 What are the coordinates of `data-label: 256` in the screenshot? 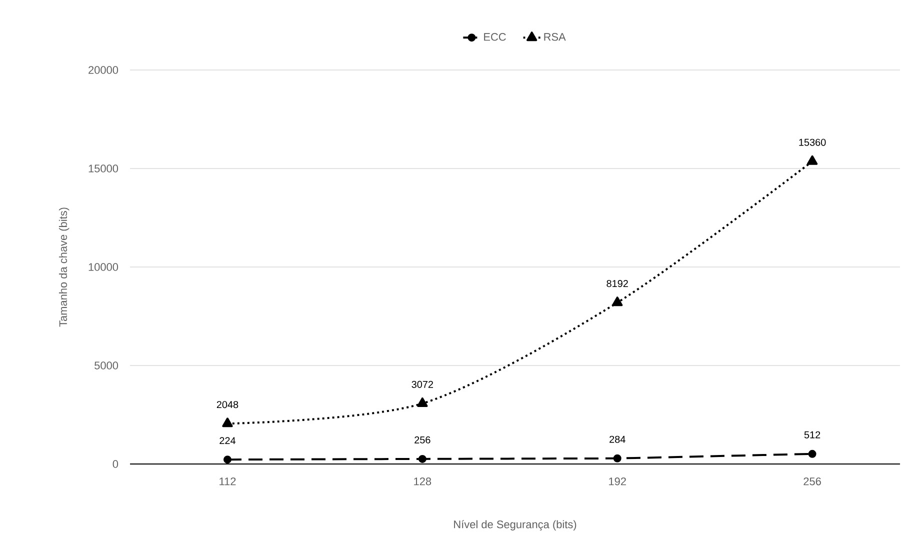 It's located at (422, 440).